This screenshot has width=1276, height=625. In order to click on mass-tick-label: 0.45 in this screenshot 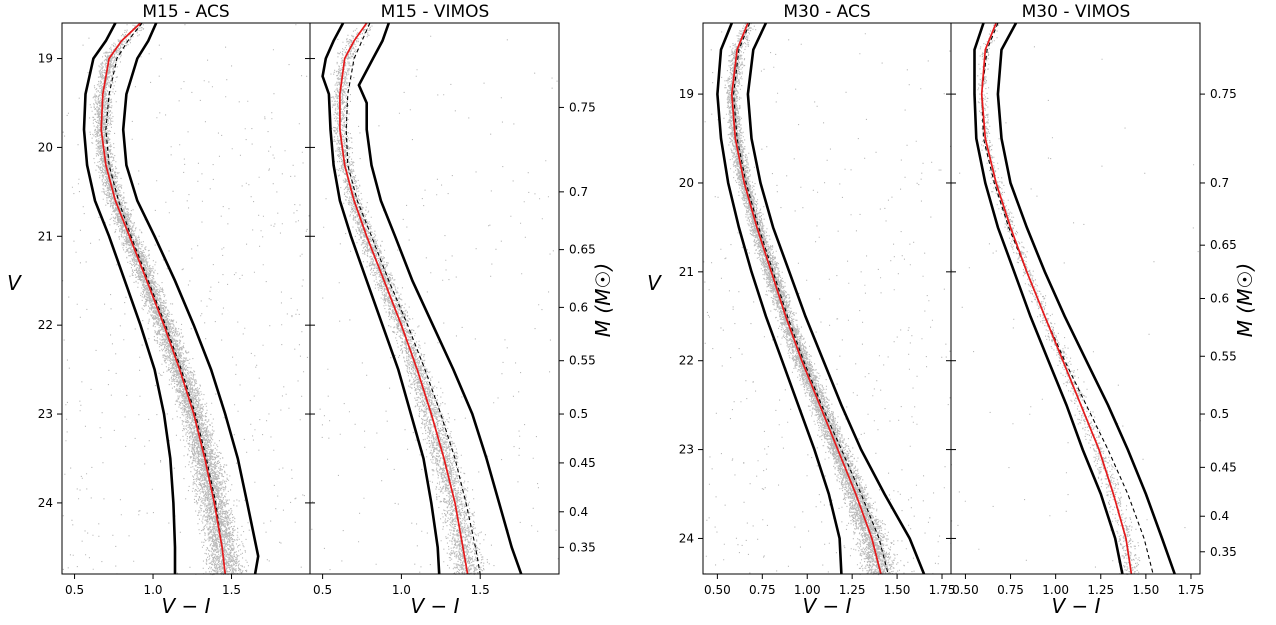, I will do `click(1223, 467)`.